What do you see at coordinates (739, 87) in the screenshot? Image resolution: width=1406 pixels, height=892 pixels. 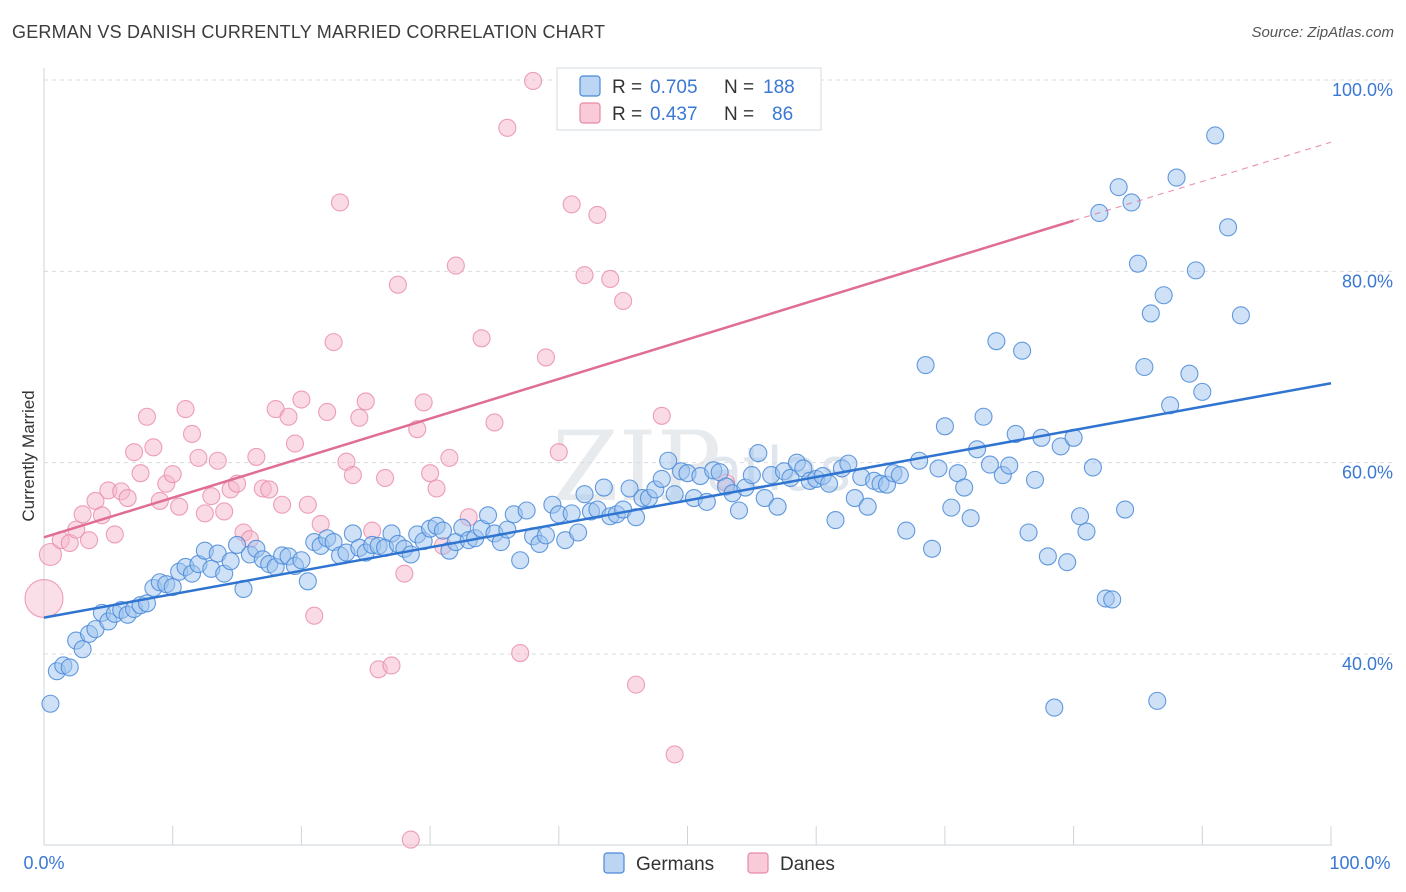 I see `germans-n-label: N =` at bounding box center [739, 87].